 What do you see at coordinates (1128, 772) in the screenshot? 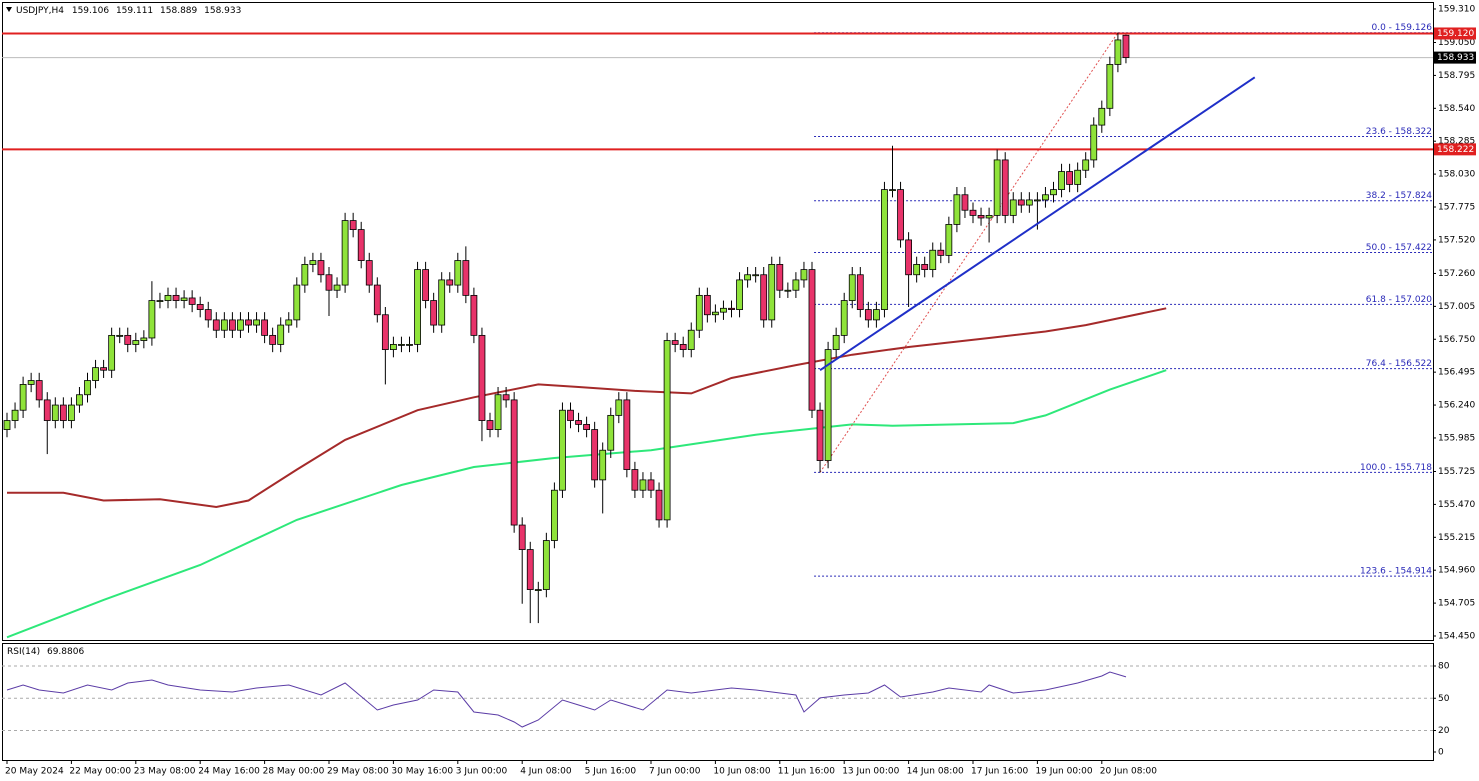
I see `x-tick-label: 20 Jun 08:00` at bounding box center [1128, 772].